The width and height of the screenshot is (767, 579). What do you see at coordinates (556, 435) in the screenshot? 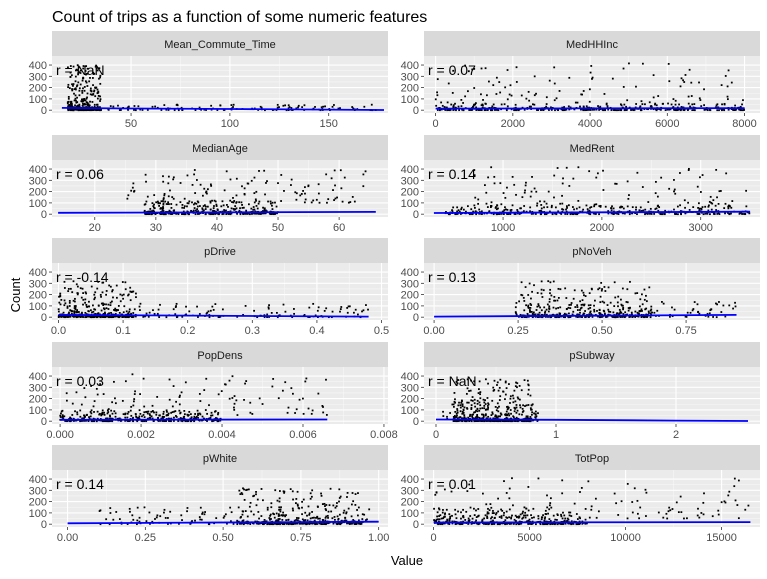
I see `x-tick-label: 1` at bounding box center [556, 435].